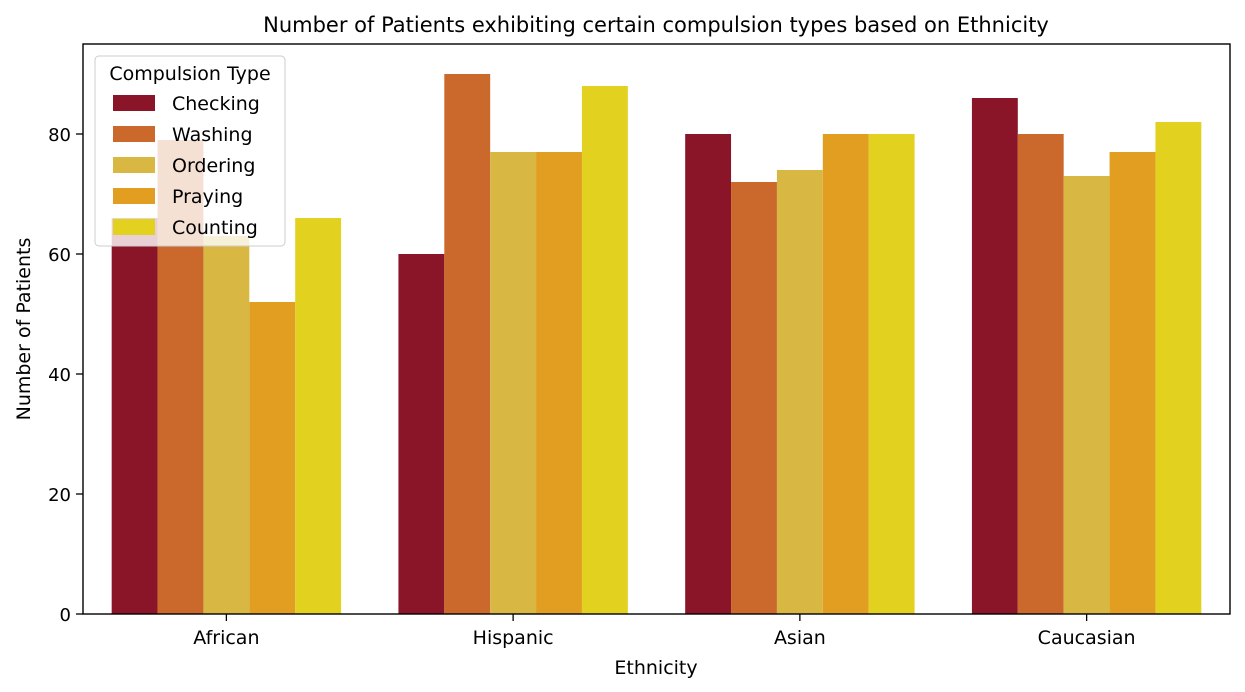  Describe the element at coordinates (134, 416) in the screenshot. I see `bar-checking-african` at that location.